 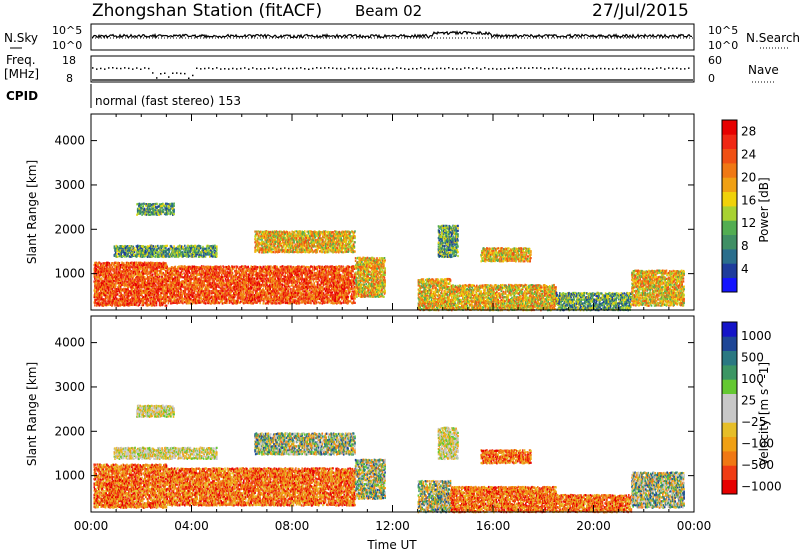 What do you see at coordinates (392, 35) in the screenshot?
I see `noise-trace` at bounding box center [392, 35].